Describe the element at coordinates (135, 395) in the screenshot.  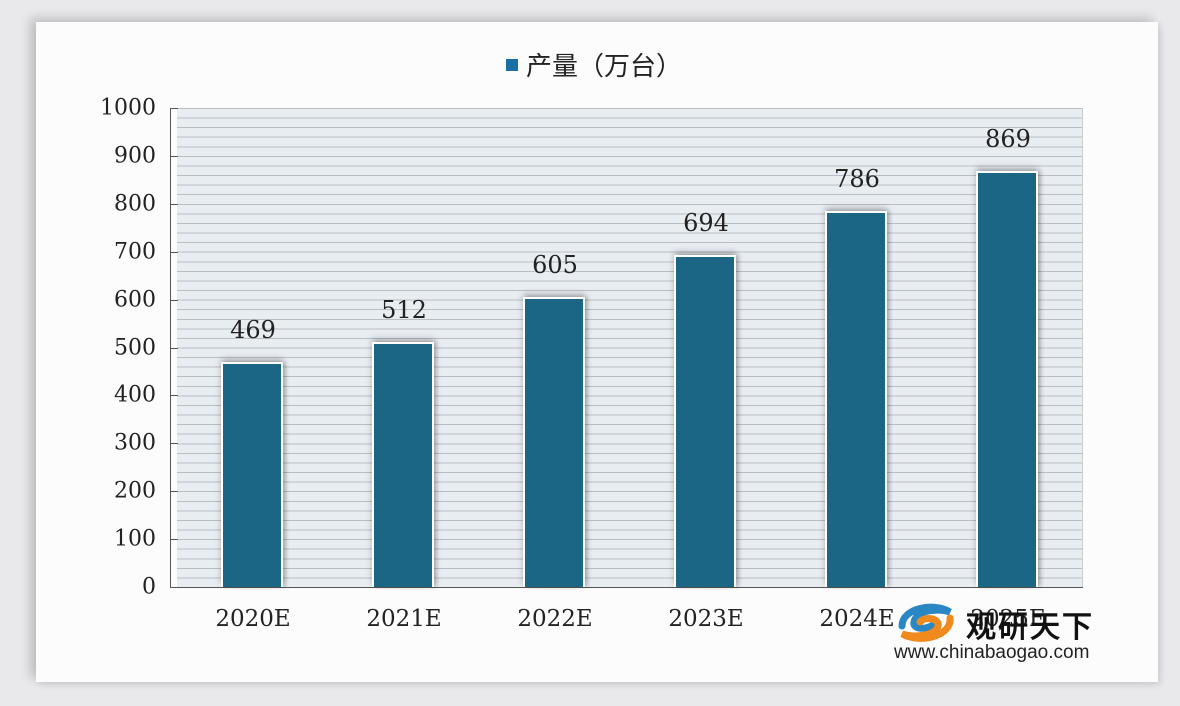
I see `y-tick-label: 400` at that location.